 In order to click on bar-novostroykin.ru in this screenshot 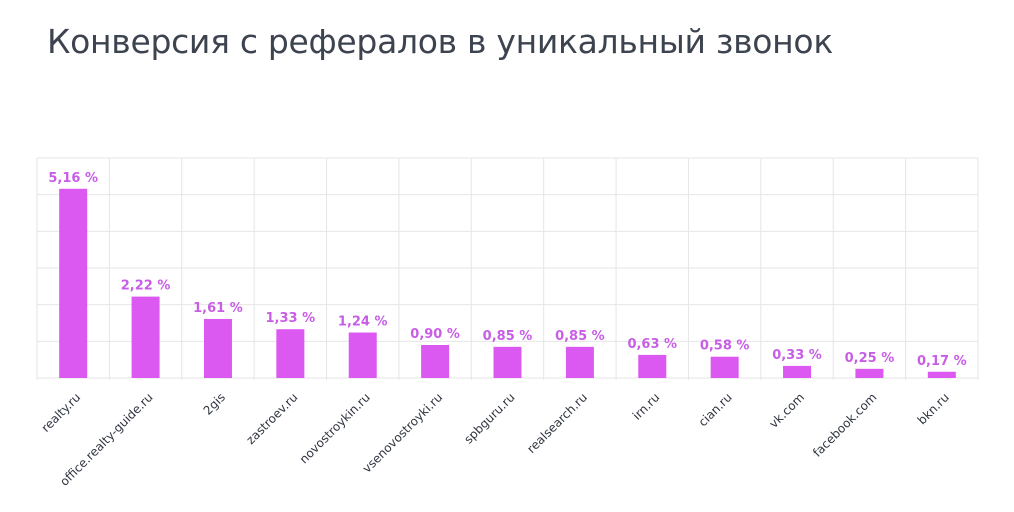, I will do `click(362, 355)`.